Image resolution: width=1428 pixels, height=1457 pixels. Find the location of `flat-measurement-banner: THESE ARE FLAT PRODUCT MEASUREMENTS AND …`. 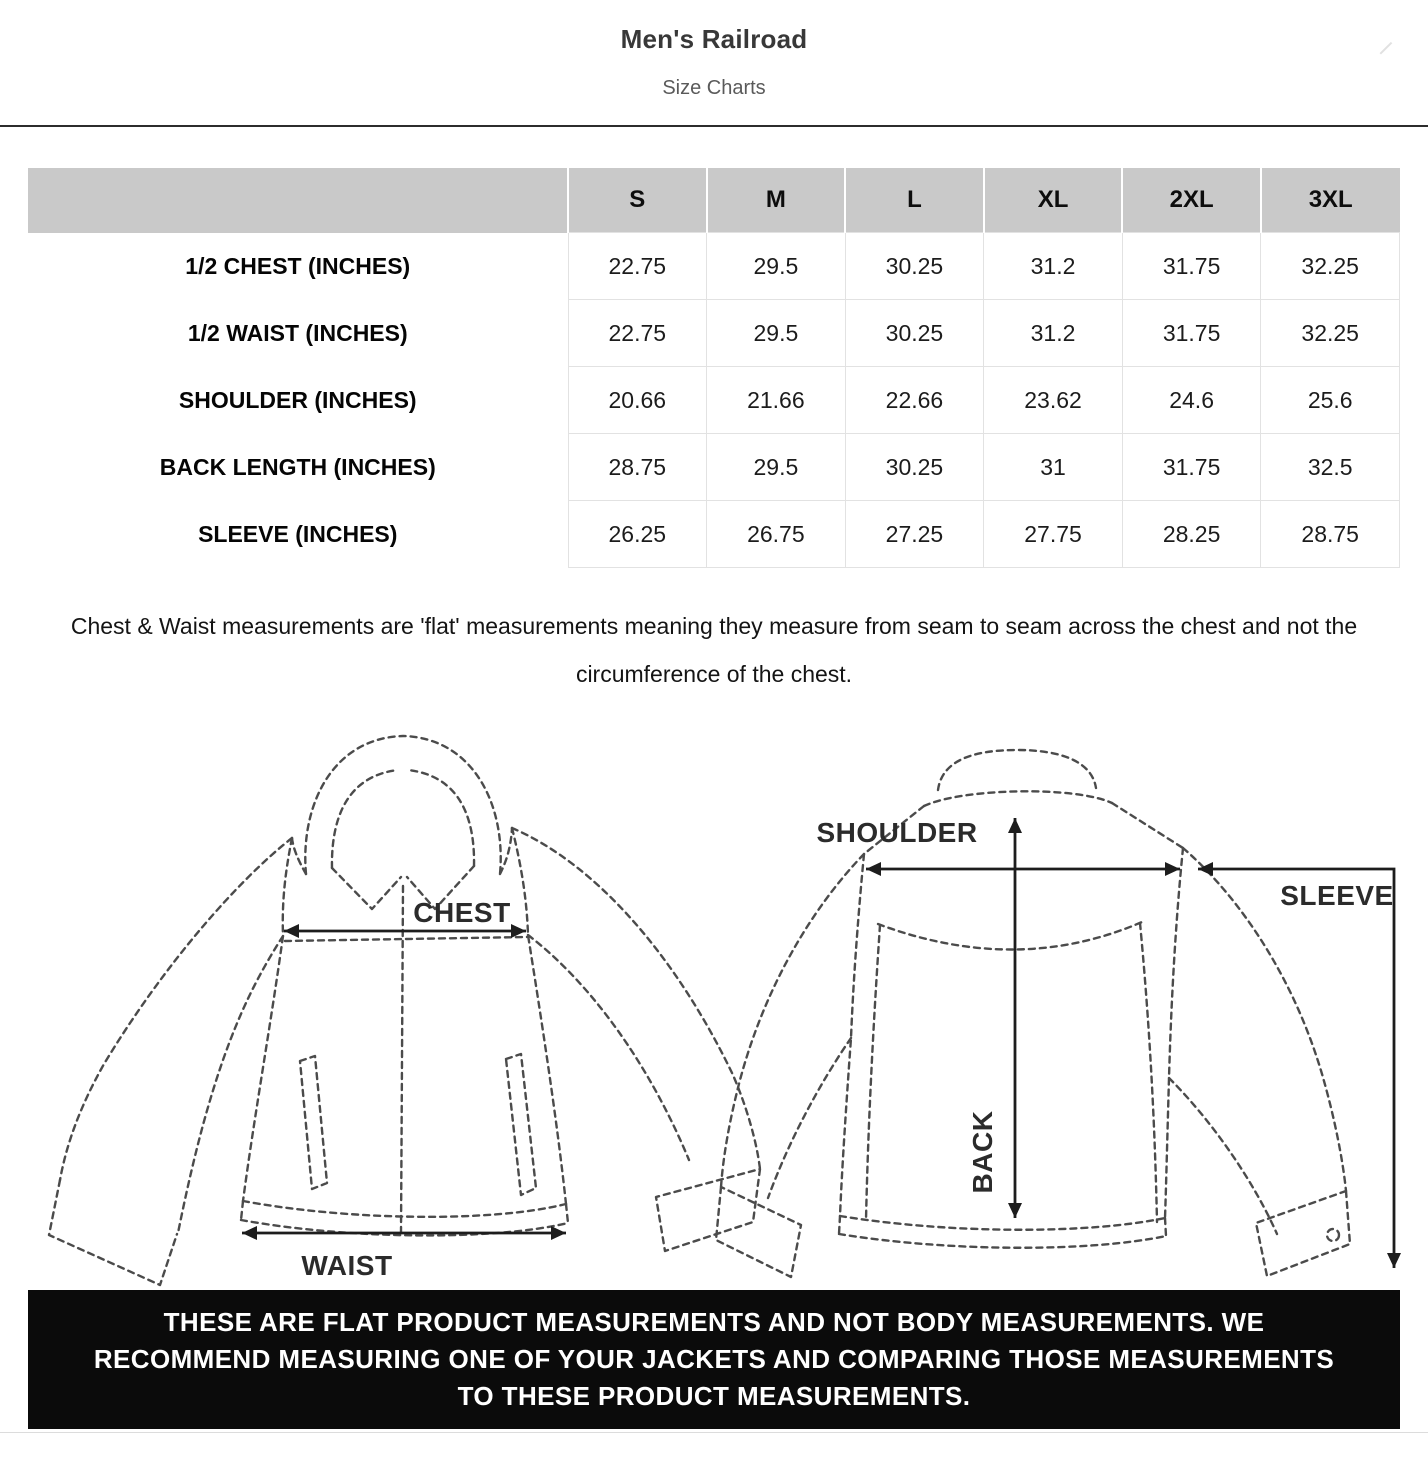

flat-measurement-banner: THESE ARE FLAT PRODUCT MEASUREMENTS AND … is located at coordinates (714, 1359).